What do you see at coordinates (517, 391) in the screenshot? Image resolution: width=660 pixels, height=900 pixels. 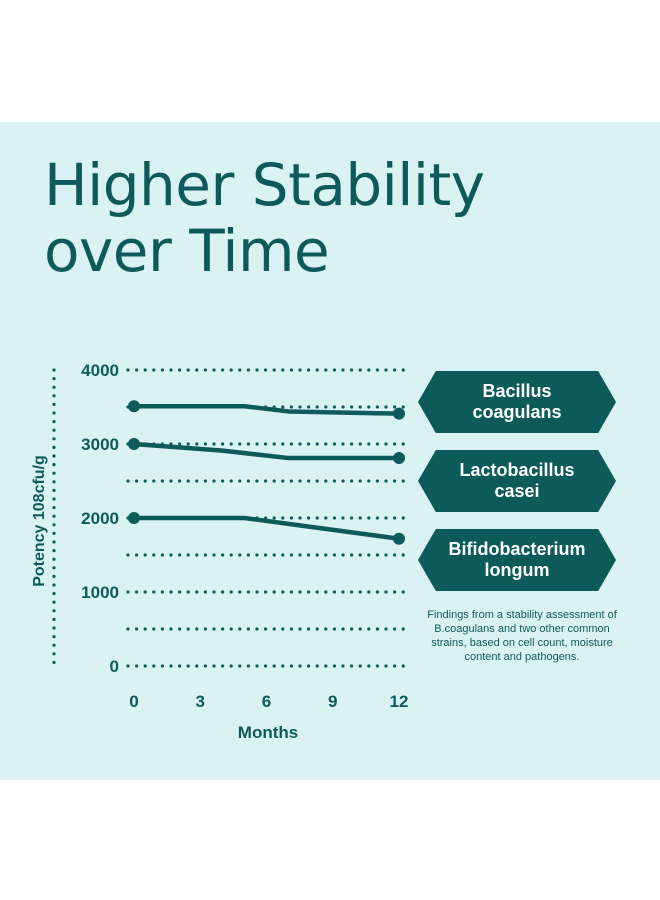 I see `legend-label-line: Bacillus` at bounding box center [517, 391].